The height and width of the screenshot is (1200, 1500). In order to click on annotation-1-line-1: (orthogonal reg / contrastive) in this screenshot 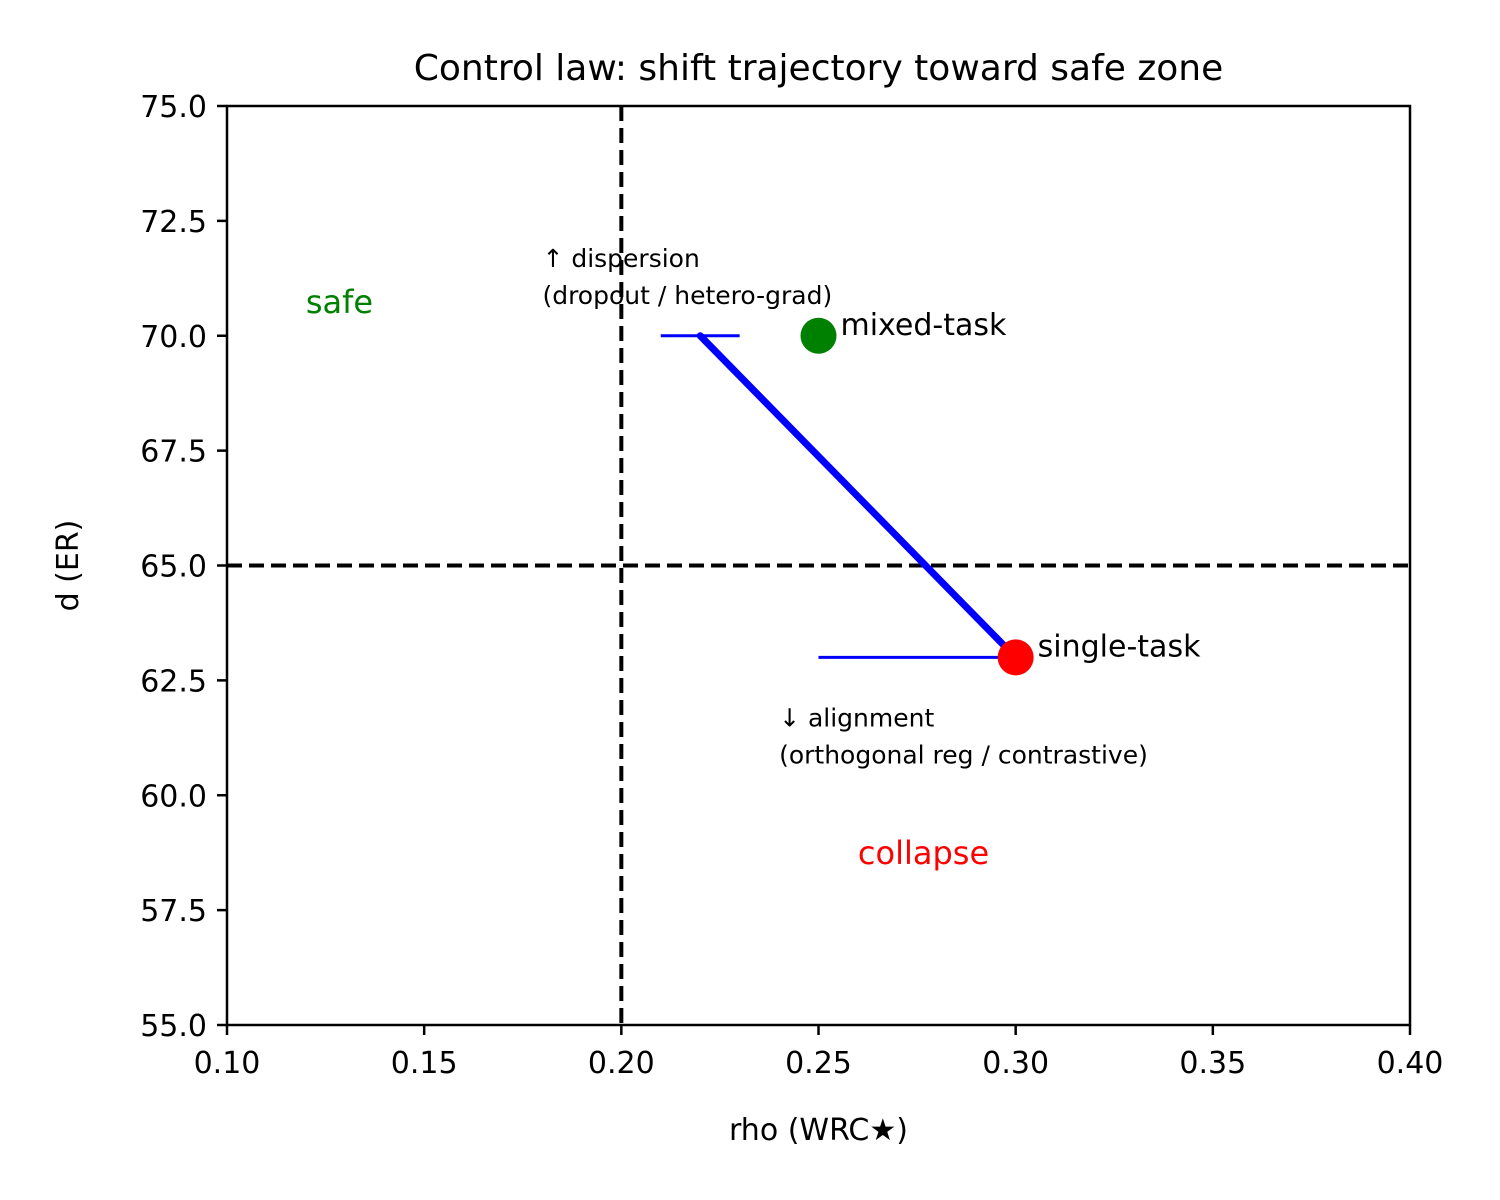, I will do `click(963, 754)`.